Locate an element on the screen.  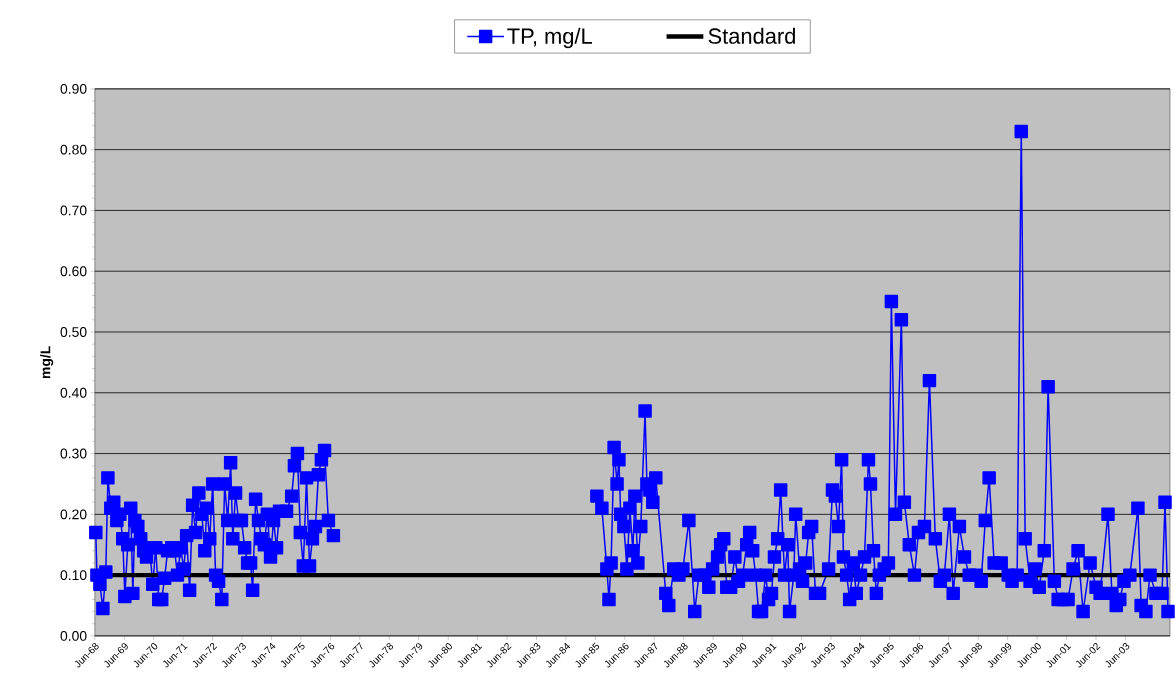
y-tick-label: 0.90 is located at coordinates (73, 89).